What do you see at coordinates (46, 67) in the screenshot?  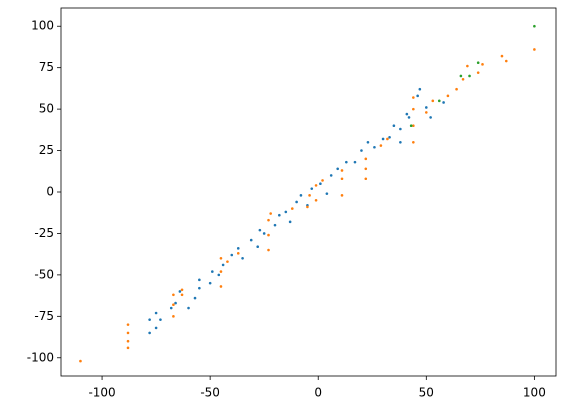 I see `y-tick-label: 75` at bounding box center [46, 67].